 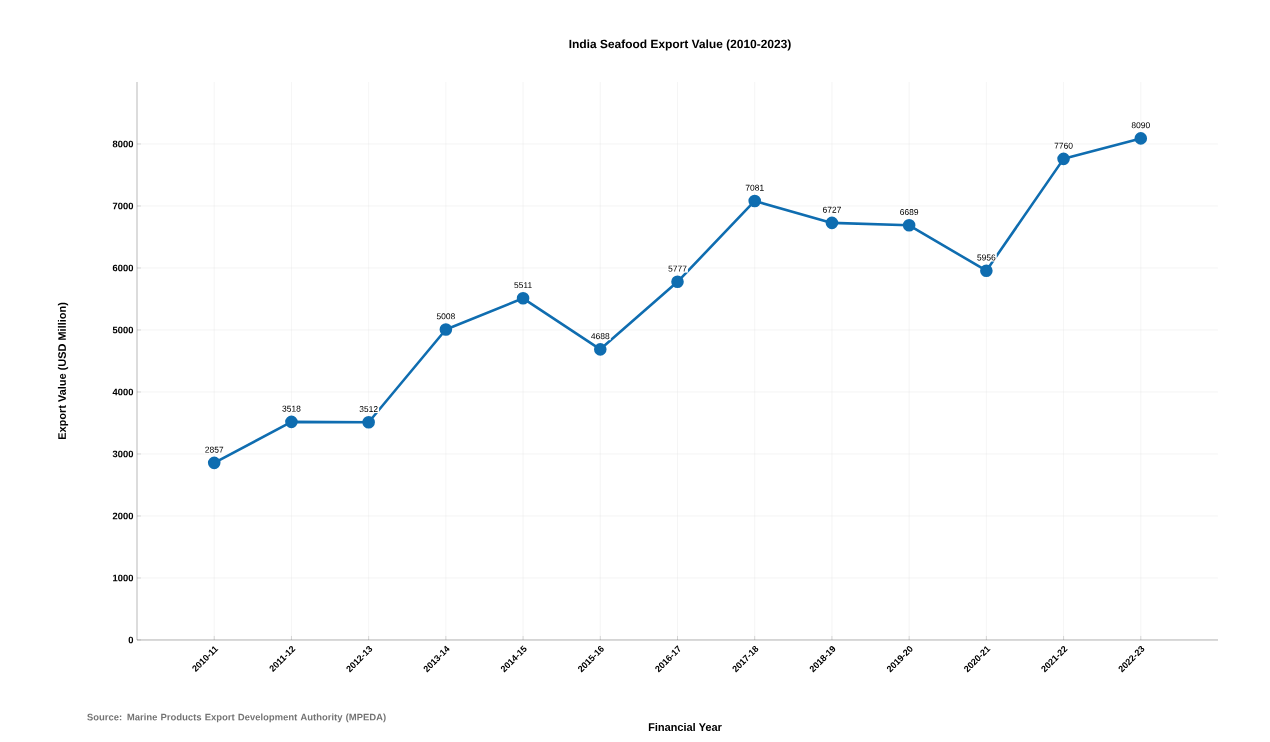 I want to click on y-axis-title: Export Value (USD Million), so click(x=63, y=371).